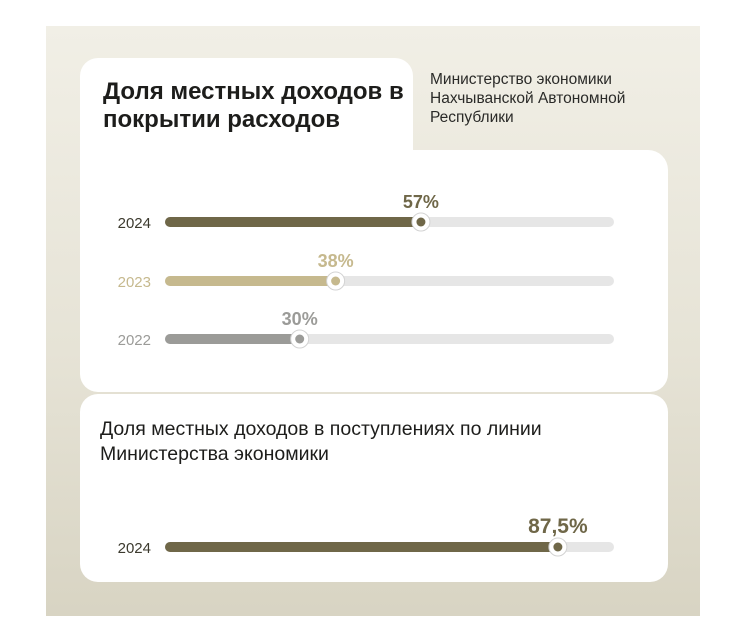 Image resolution: width=738 pixels, height=638 pixels. What do you see at coordinates (300, 319) in the screenshot?
I see `value-label-2022: 30%` at bounding box center [300, 319].